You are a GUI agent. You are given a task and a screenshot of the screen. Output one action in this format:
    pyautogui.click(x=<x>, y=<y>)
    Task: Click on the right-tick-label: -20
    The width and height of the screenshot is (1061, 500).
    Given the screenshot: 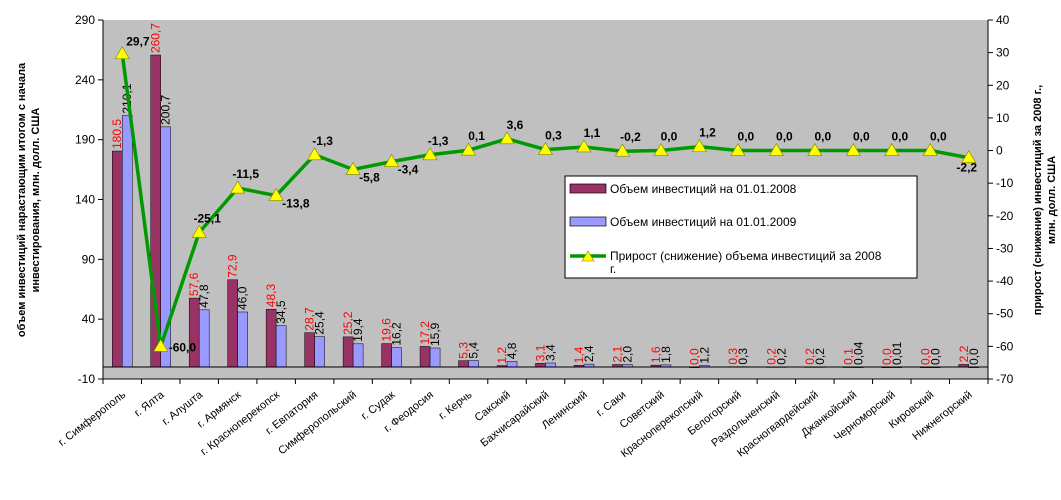 What is the action you would take?
    pyautogui.click(x=1005, y=216)
    